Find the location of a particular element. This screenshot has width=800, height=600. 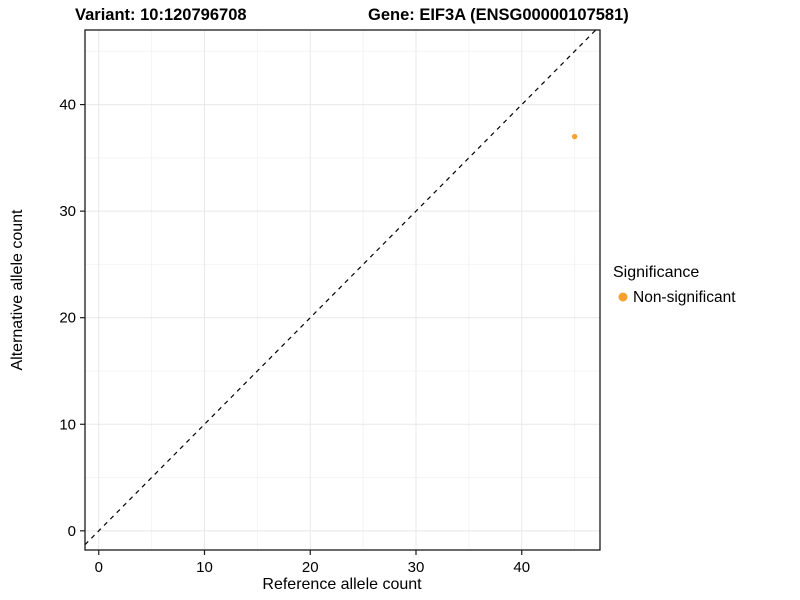

x-tick-label: 30 is located at coordinates (416, 567).